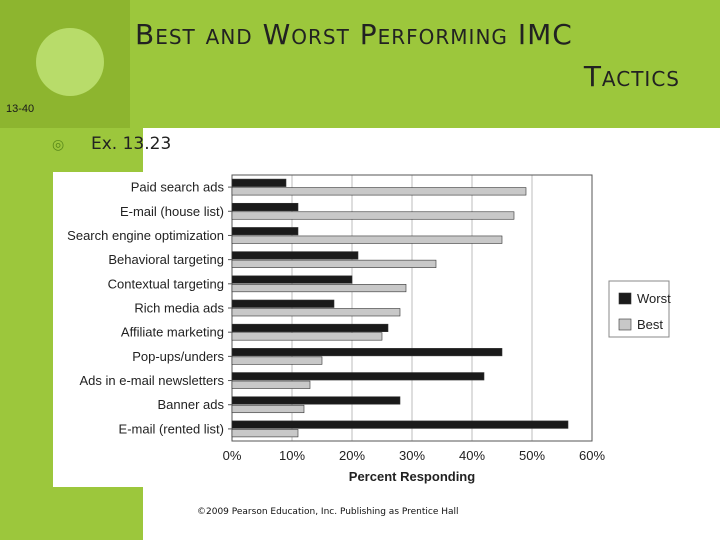 Image resolution: width=720 pixels, height=540 pixels. Describe the element at coordinates (407, 56) in the screenshot. I see `slide-title: Best and Worst Performing IMC Tactics` at that location.